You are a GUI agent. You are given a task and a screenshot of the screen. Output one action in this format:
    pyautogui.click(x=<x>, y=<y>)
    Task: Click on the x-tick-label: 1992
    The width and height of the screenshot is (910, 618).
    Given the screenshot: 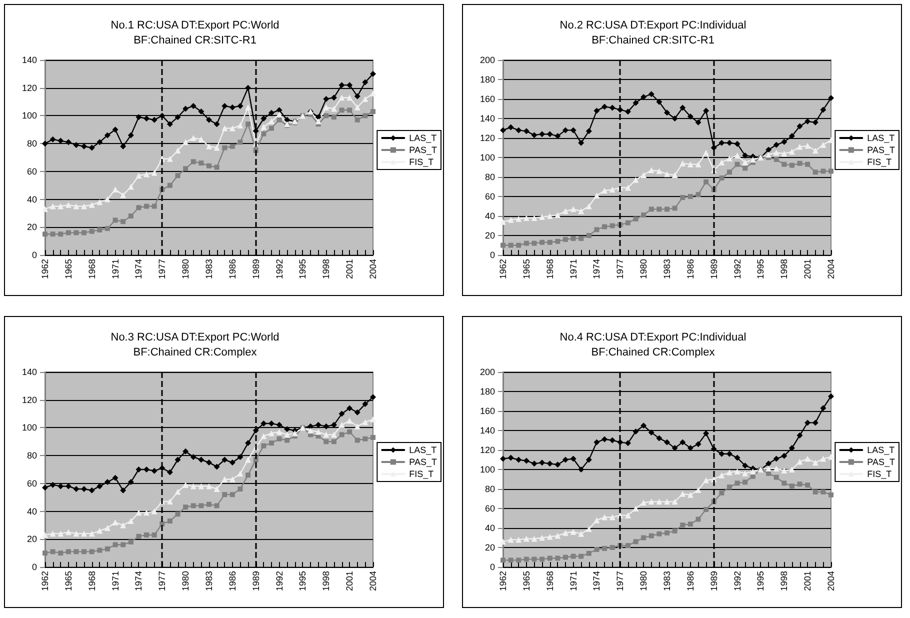 What is the action you would take?
    pyautogui.click(x=279, y=581)
    